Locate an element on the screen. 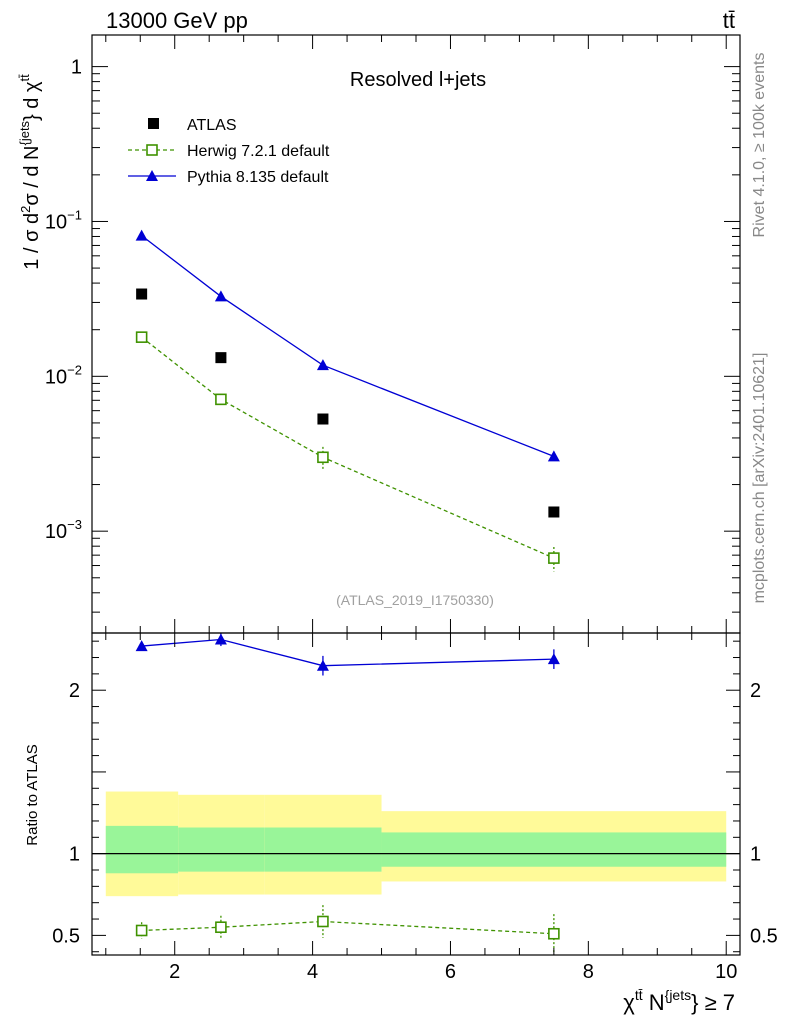 The height and width of the screenshot is (1024, 786). legend-label-atlas: ATLAS is located at coordinates (212, 125).